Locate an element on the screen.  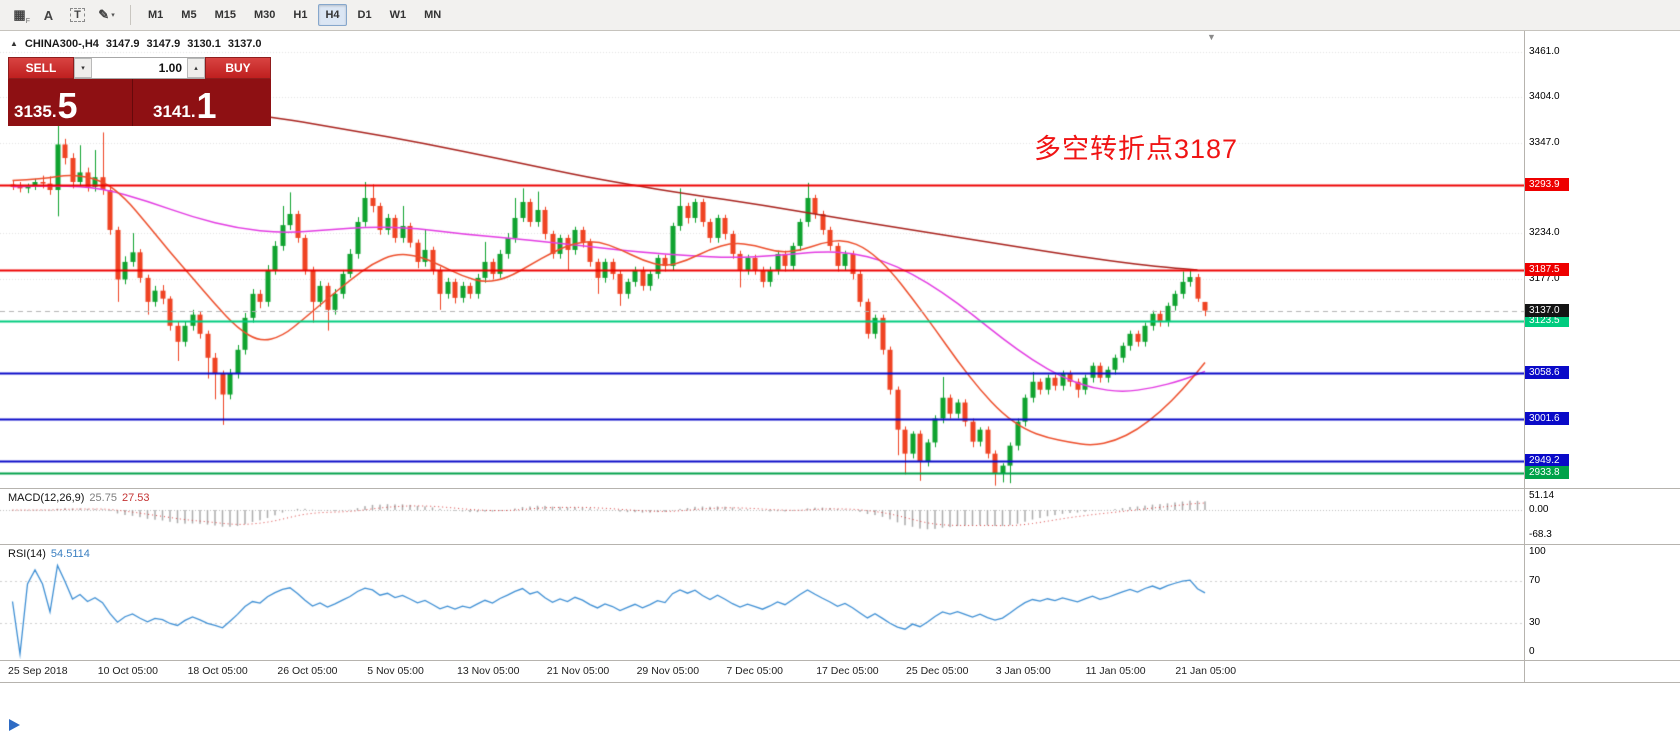
ohlc-high: 3147.9 is located at coordinates (163, 44).